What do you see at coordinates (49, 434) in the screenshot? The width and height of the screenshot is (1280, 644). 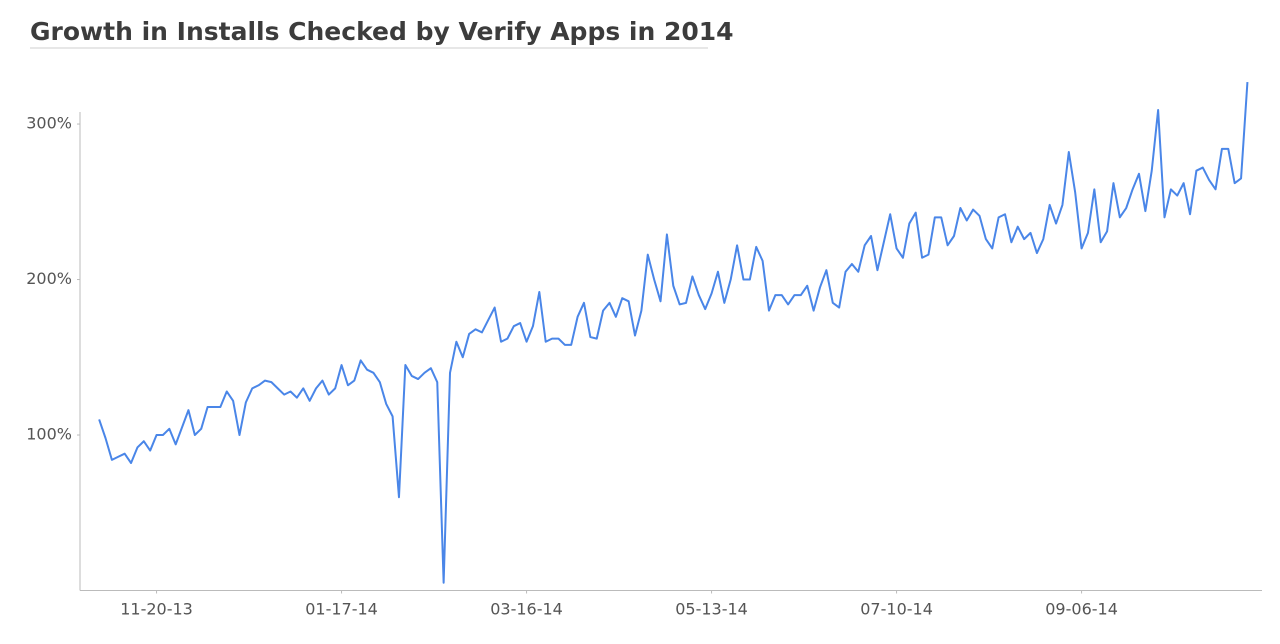 I see `y-tick-label: 100%` at bounding box center [49, 434].